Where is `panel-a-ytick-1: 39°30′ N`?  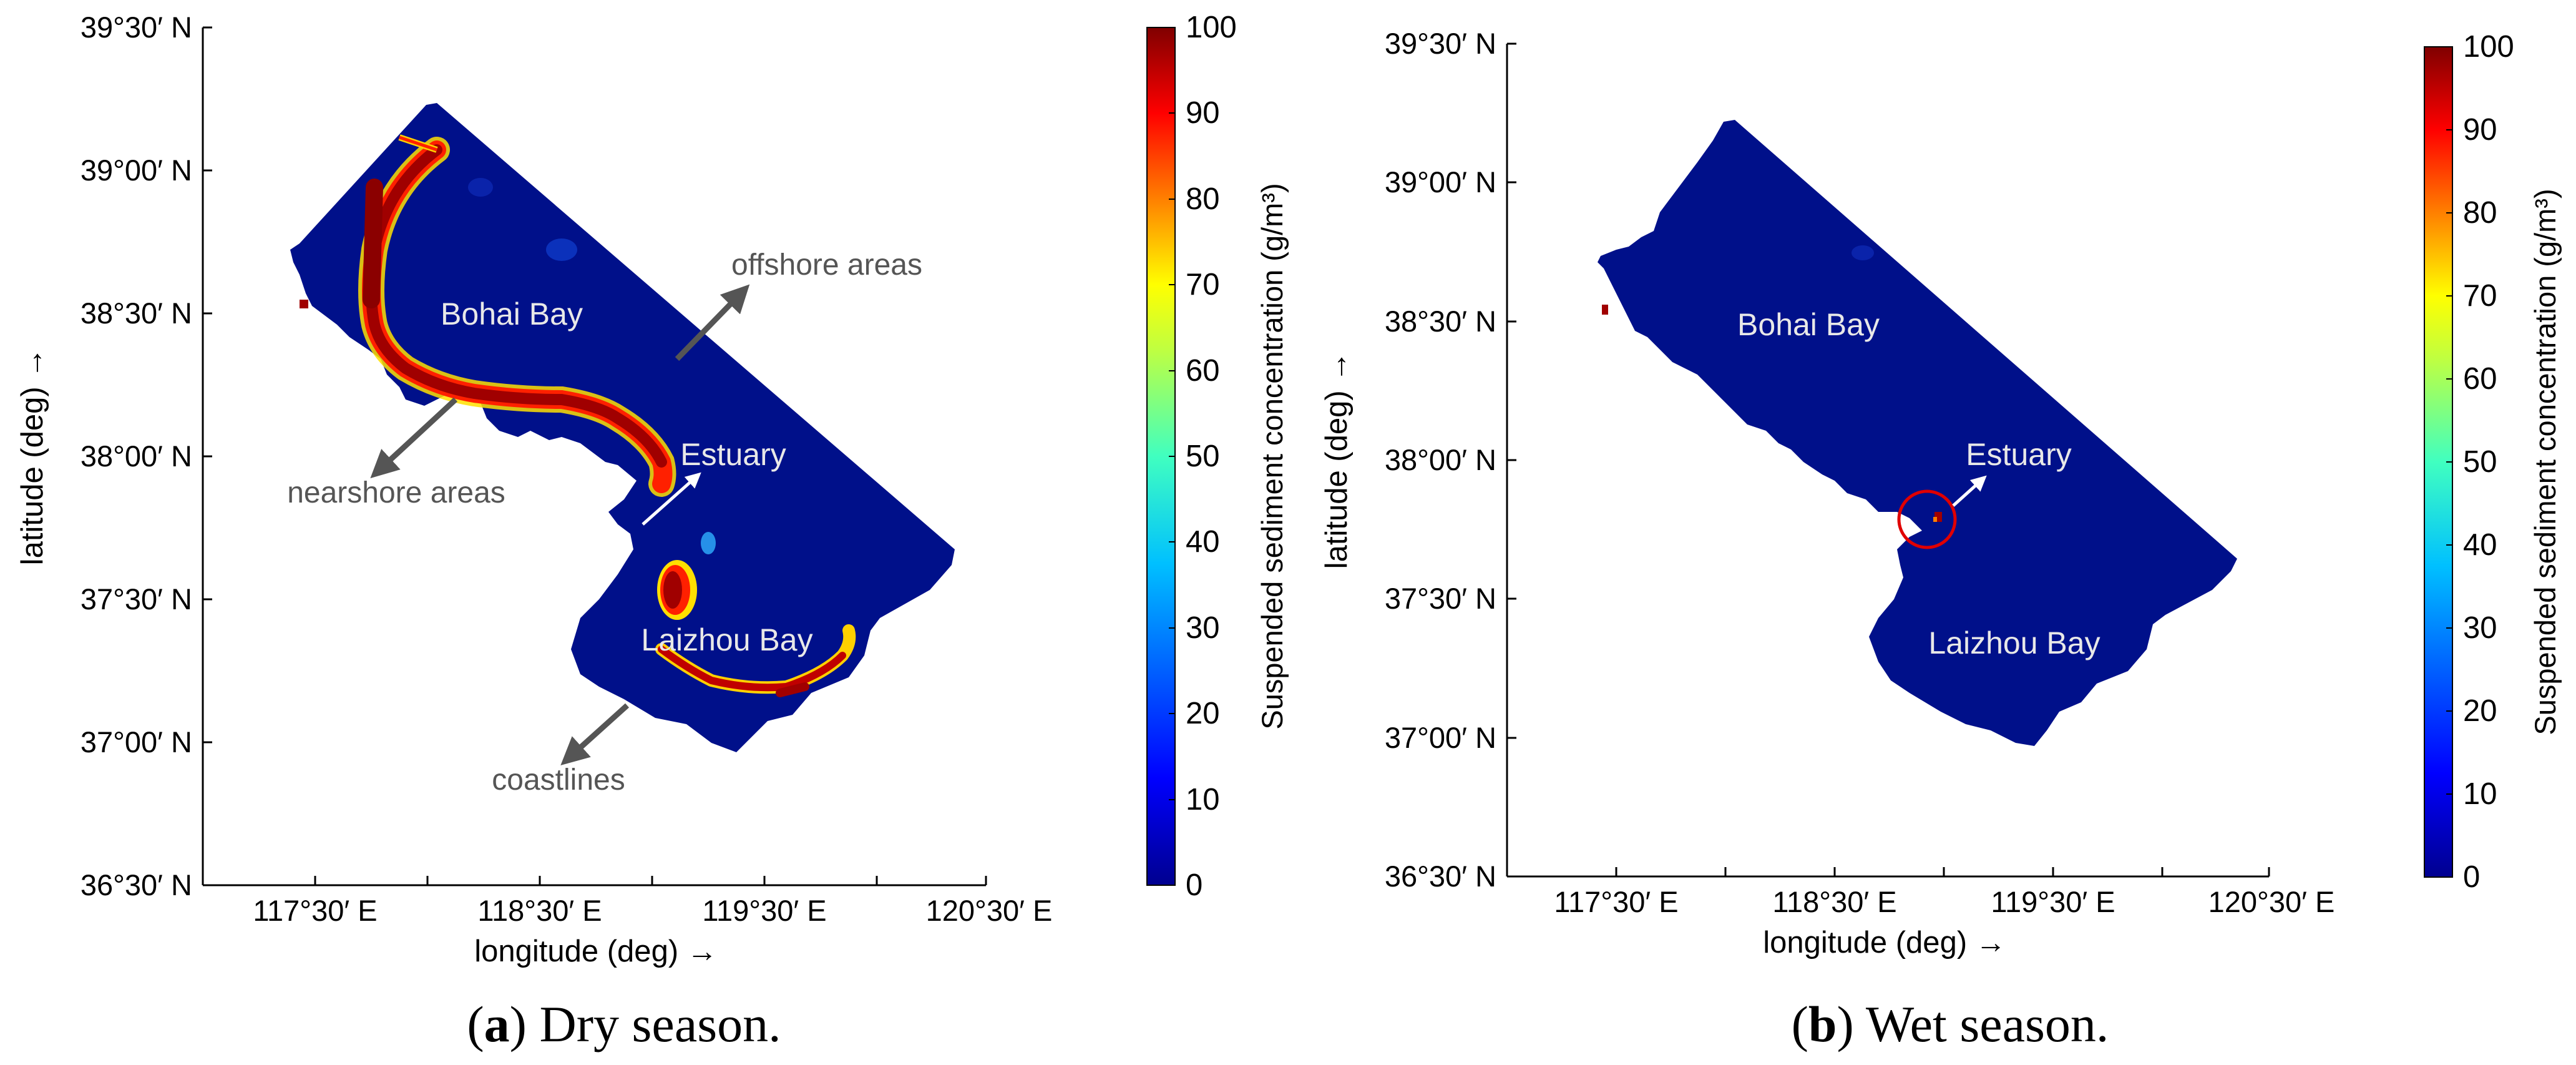 panel-a-ytick-1: 39°30′ N is located at coordinates (136, 27).